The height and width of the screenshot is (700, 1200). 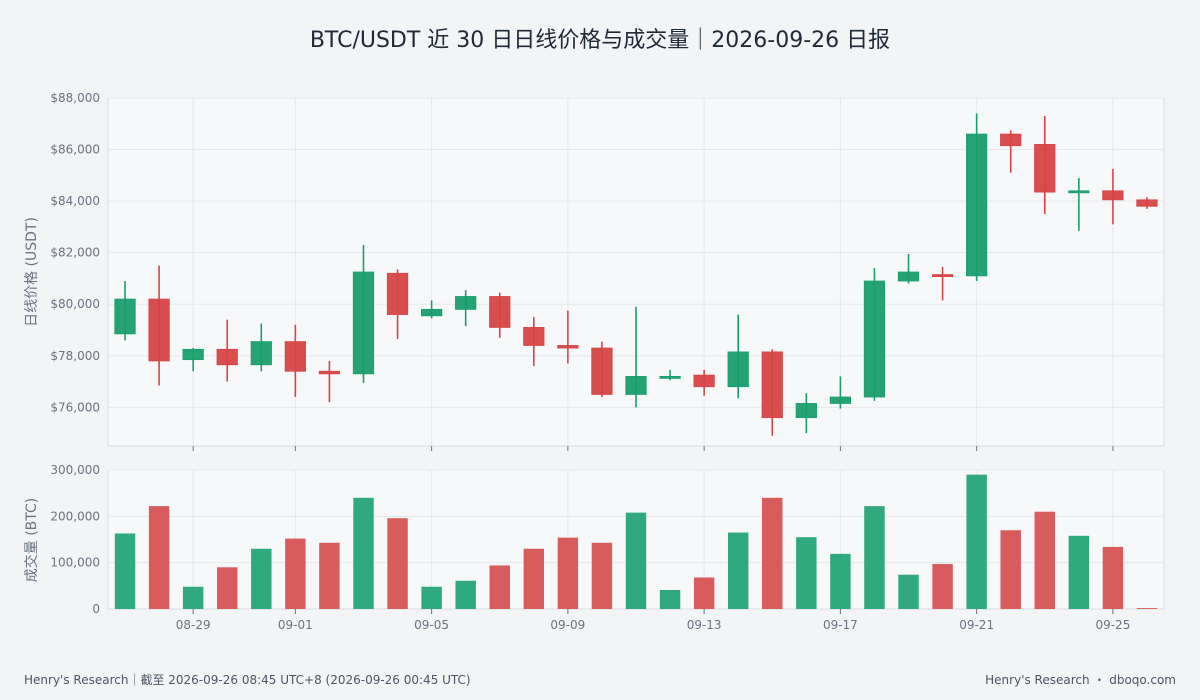 What do you see at coordinates (840, 625) in the screenshot?
I see `x-tick-label: 09-17` at bounding box center [840, 625].